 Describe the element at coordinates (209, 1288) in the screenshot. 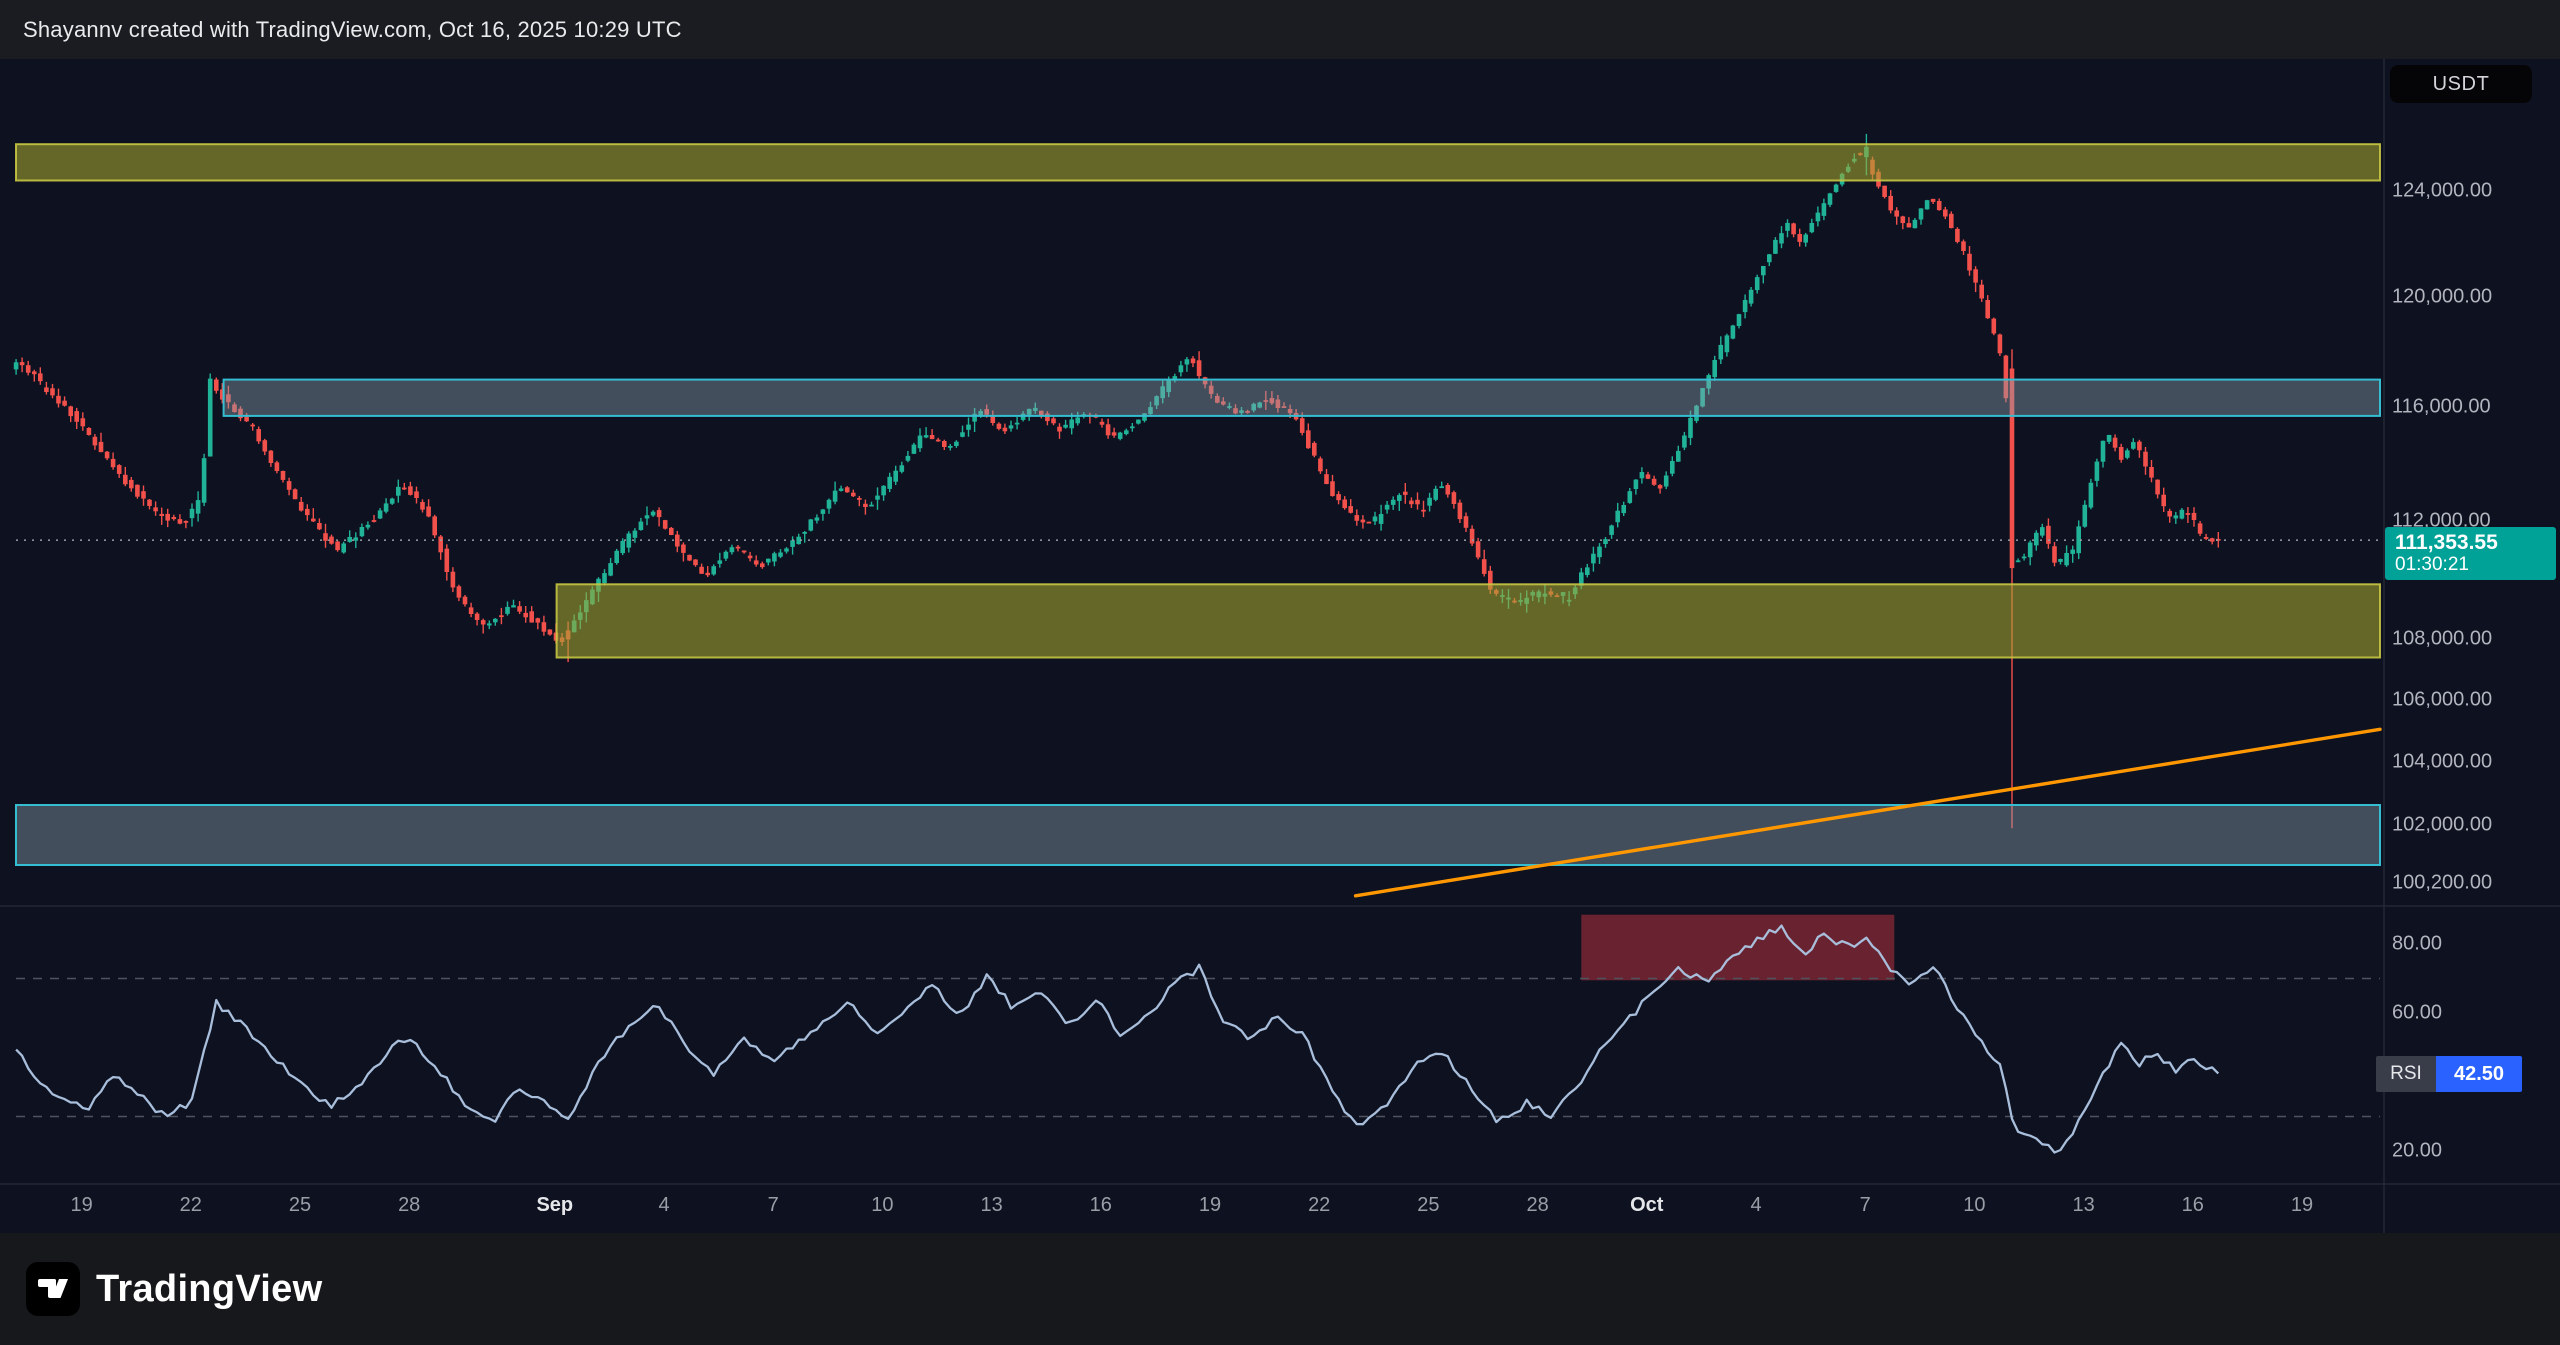

I see `tradingview-logo-text: TradingView` at that location.